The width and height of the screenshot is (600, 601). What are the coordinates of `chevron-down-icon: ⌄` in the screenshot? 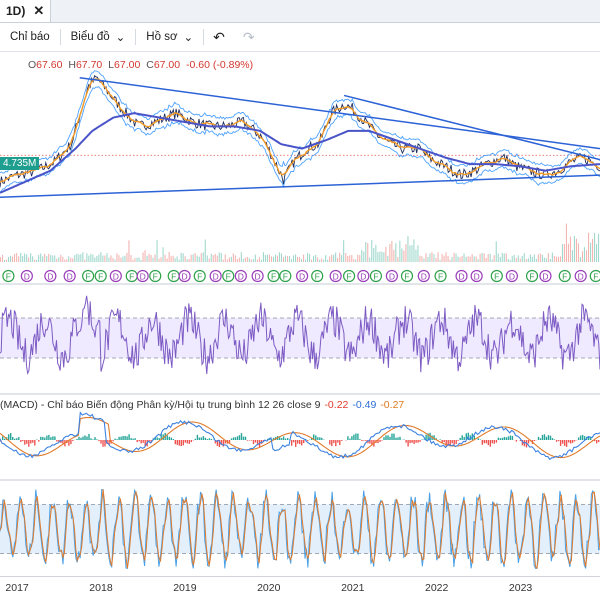 It's located at (188, 37).